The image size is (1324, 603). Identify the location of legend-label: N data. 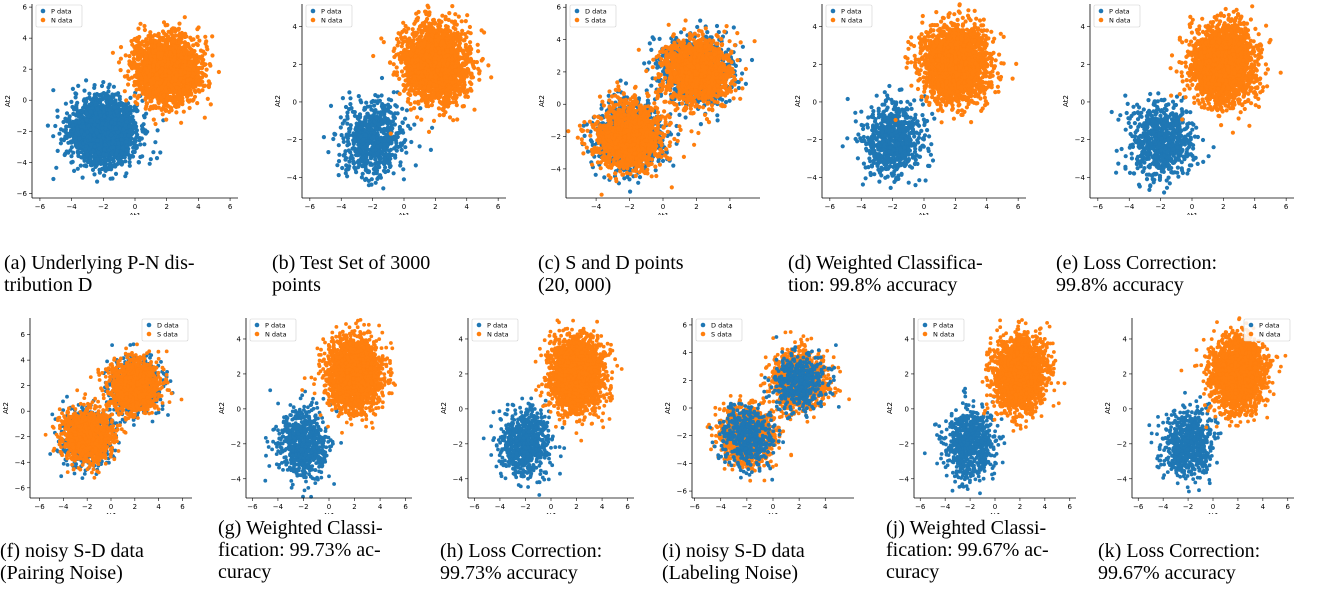
(62, 21).